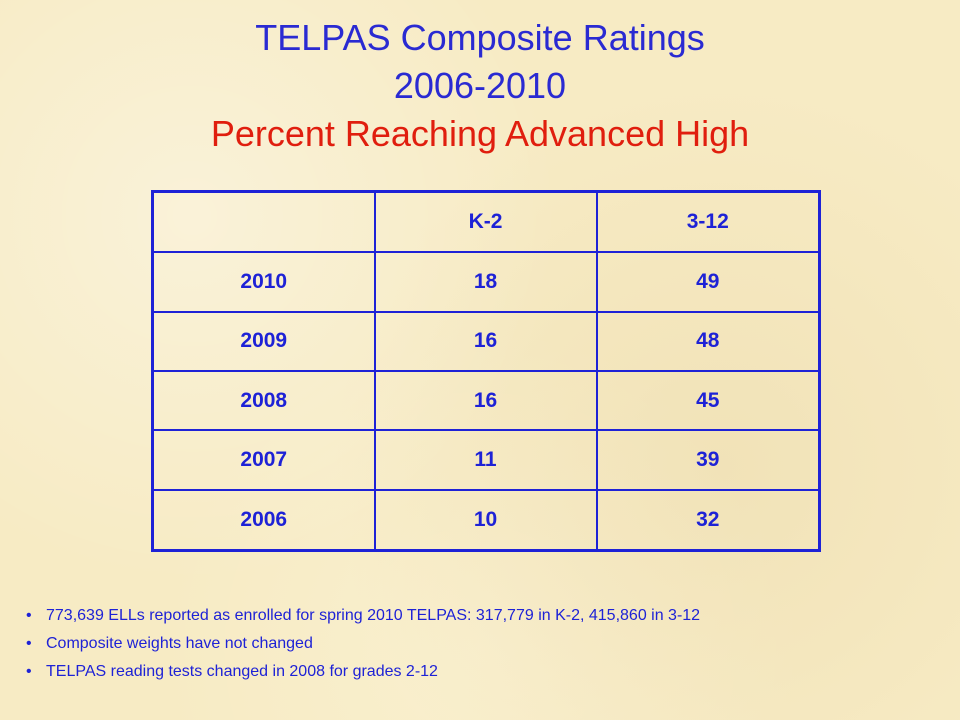  I want to click on row-3-12-value: 32, so click(708, 520).